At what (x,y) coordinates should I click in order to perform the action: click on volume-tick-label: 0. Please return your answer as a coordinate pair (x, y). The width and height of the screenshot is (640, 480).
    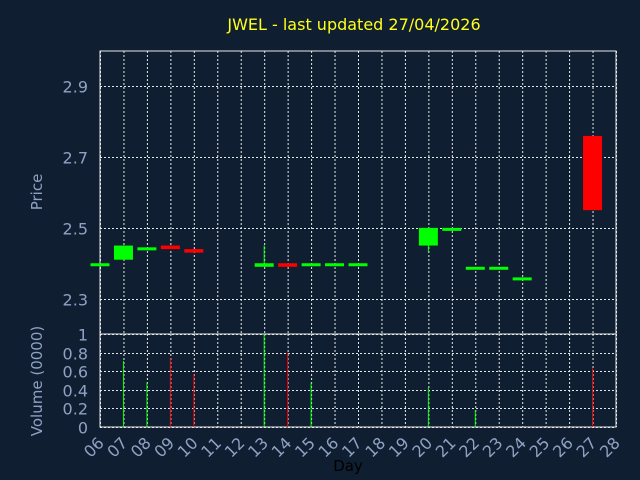
    Looking at the image, I should click on (83, 428).